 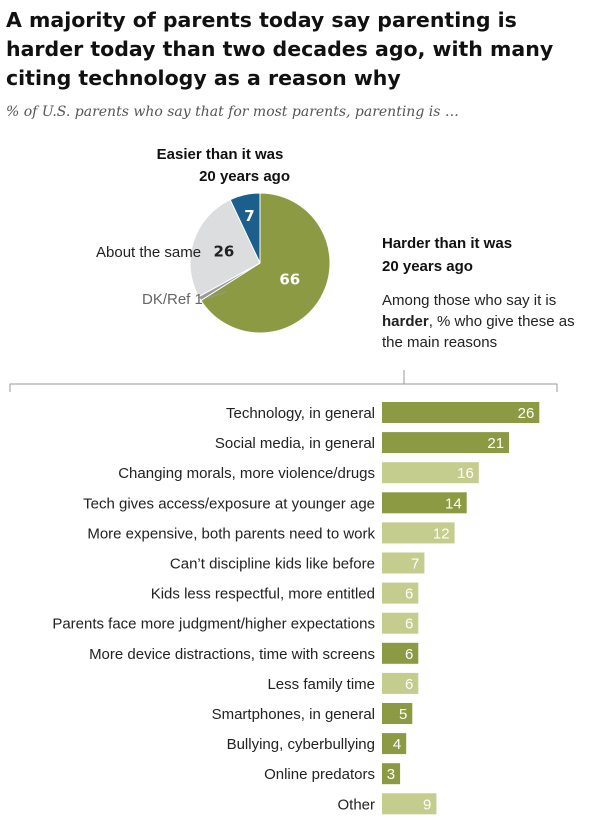 I want to click on bars-intro-line3: the main reasons, so click(x=440, y=342).